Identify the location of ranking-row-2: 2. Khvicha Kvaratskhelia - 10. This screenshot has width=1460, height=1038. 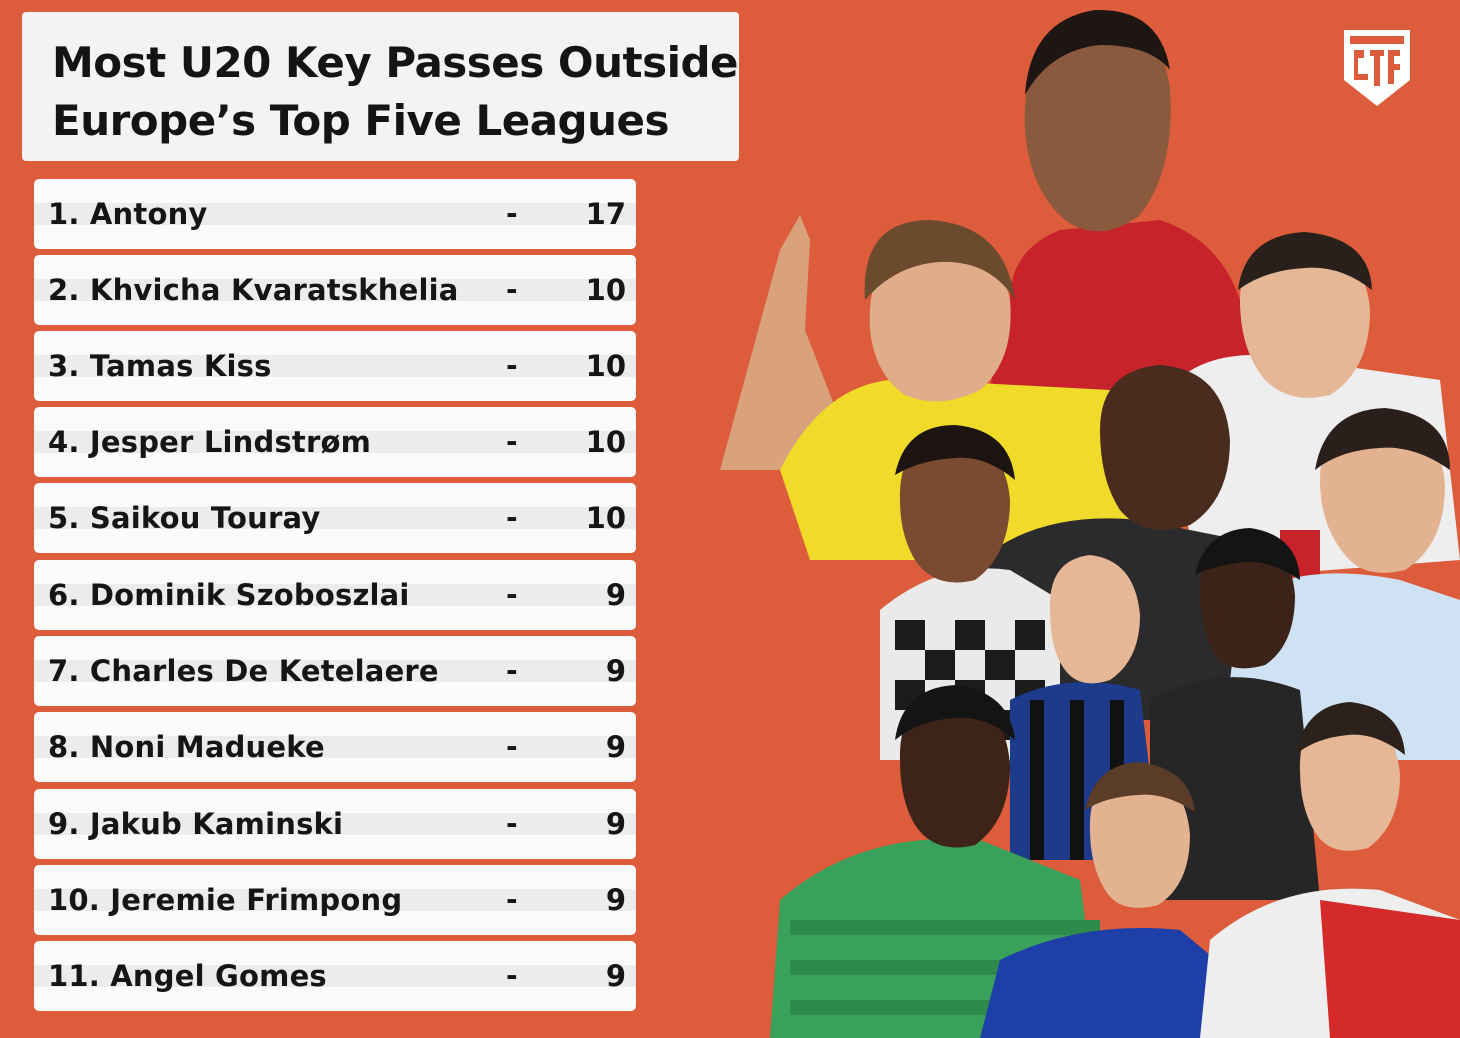
(335, 290).